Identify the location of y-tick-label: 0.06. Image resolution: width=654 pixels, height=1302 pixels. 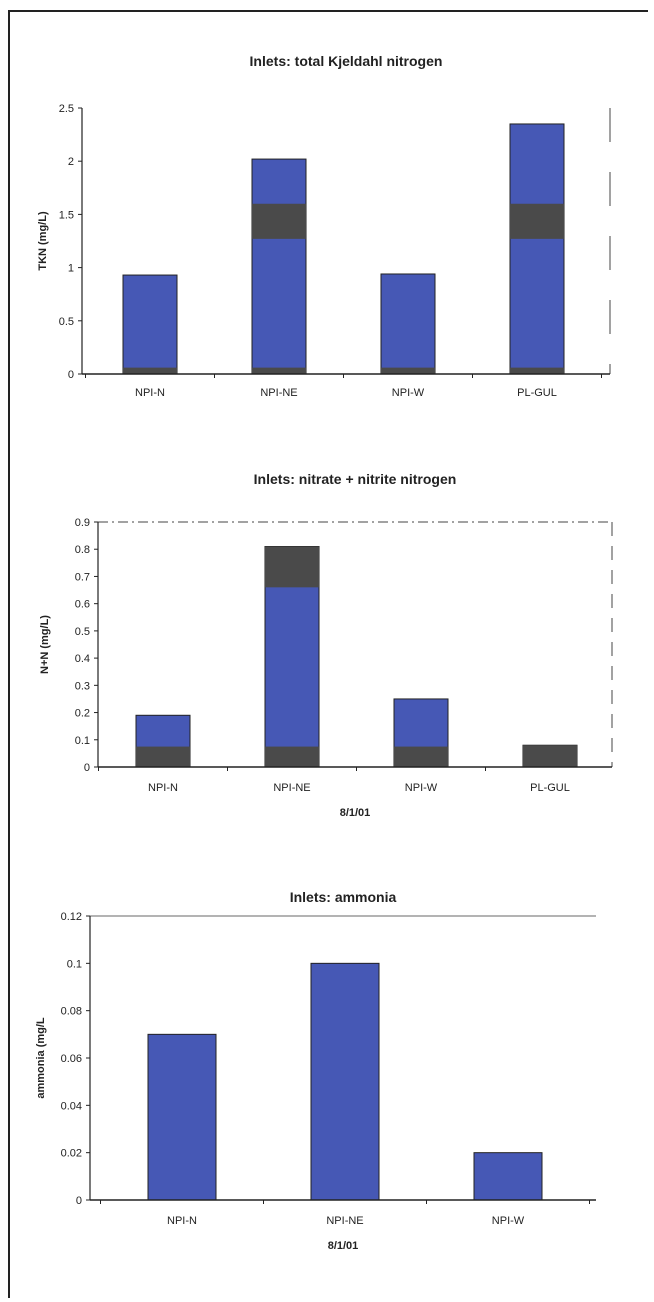
(71, 1059).